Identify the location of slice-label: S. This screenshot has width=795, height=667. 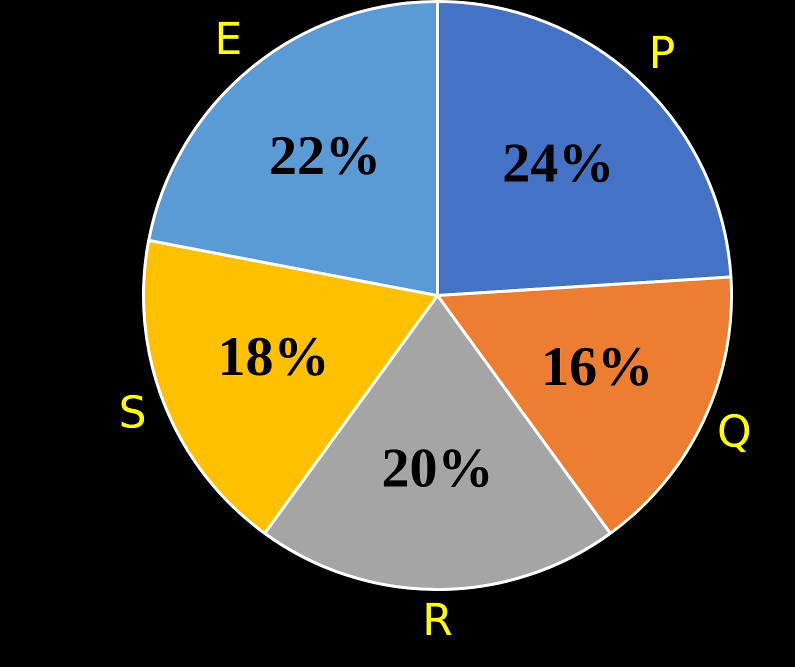
(132, 413).